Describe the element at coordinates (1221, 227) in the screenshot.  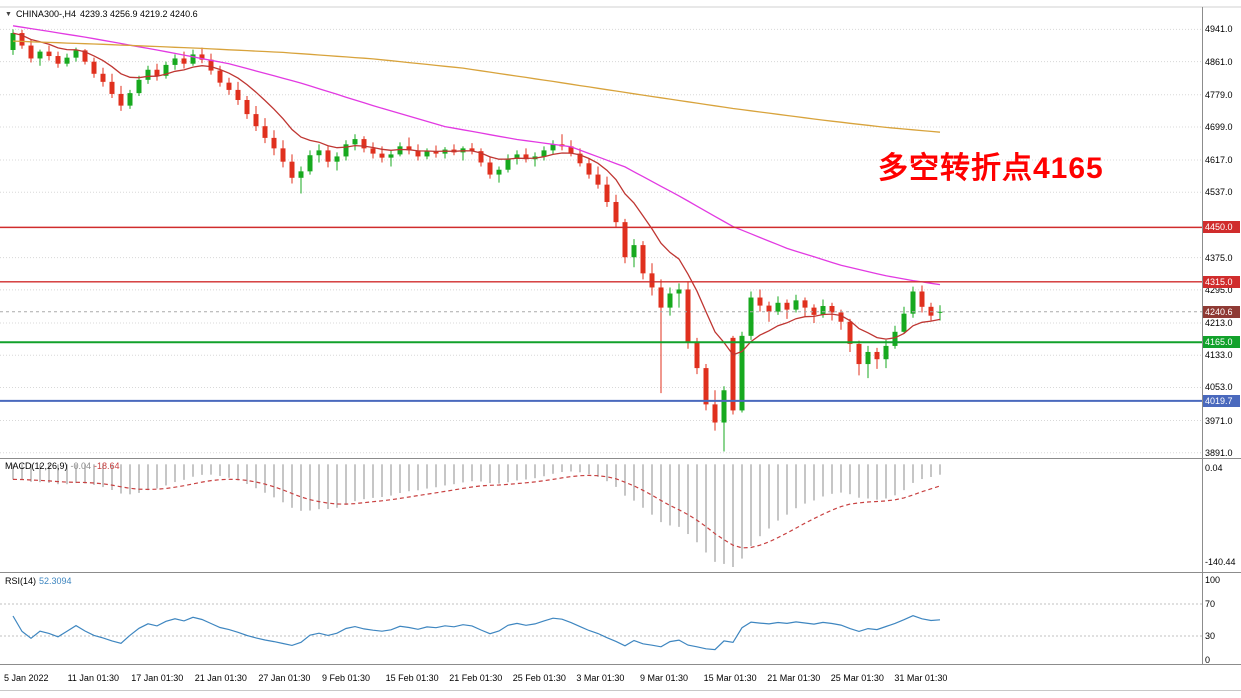
I see `level-price-label: 4450.0` at that location.